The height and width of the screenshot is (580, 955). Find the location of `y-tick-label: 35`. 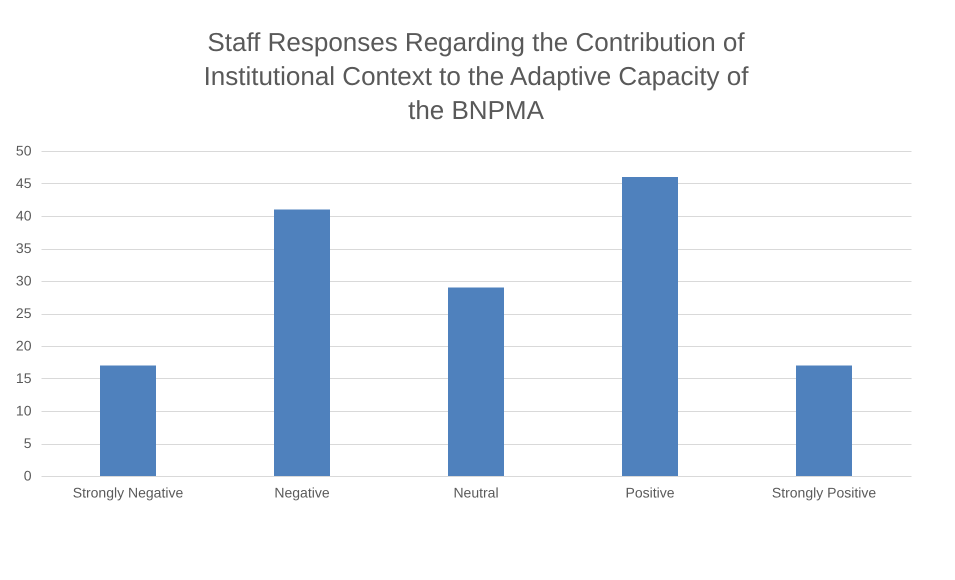

y-tick-label: 35 is located at coordinates (24, 248).